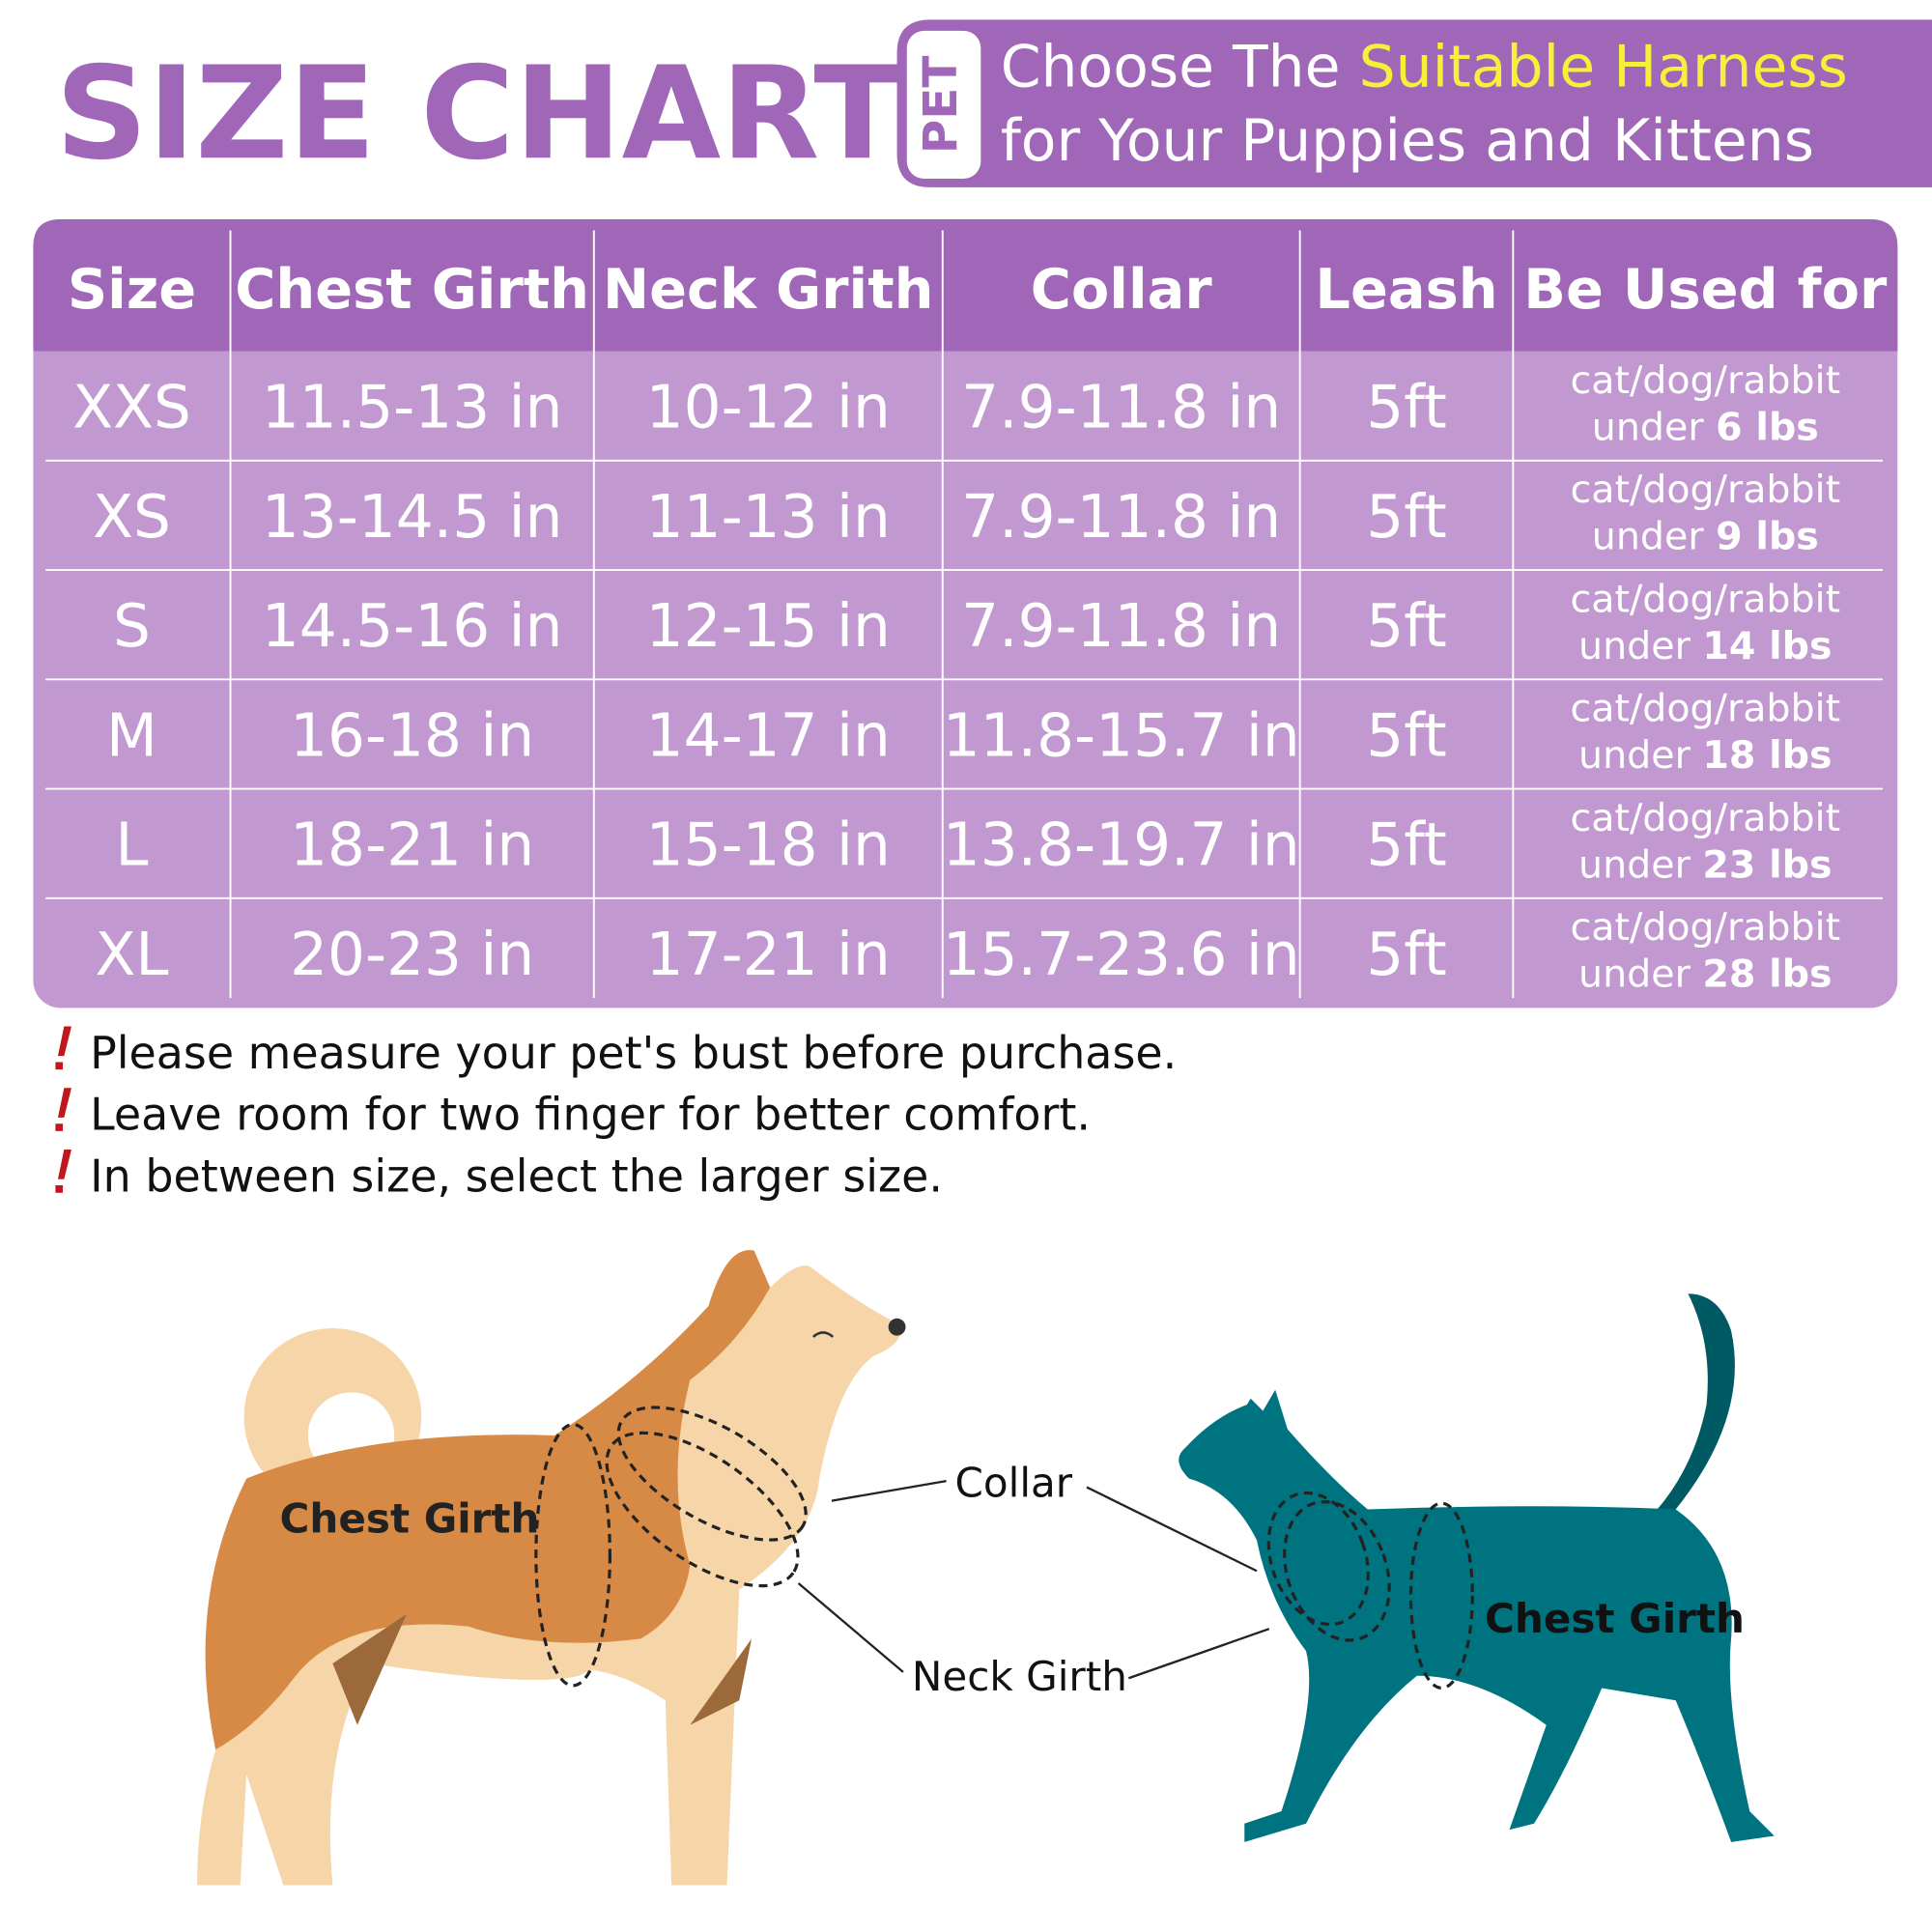 The width and height of the screenshot is (1932, 1932). Describe the element at coordinates (1767, 646) in the screenshot. I see `use-weight-value: 14 lbs` at that location.